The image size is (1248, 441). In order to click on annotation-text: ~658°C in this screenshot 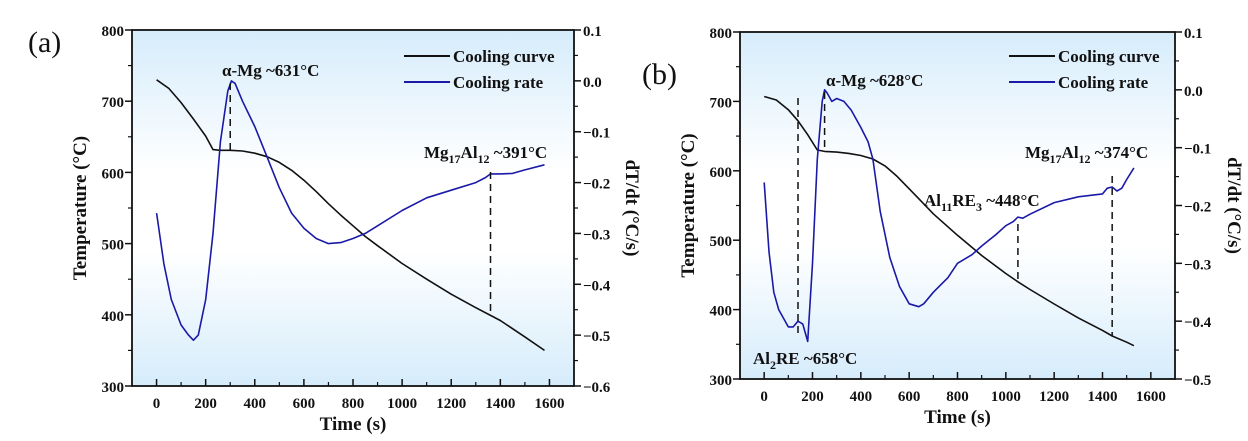, I will do `click(829, 358)`.